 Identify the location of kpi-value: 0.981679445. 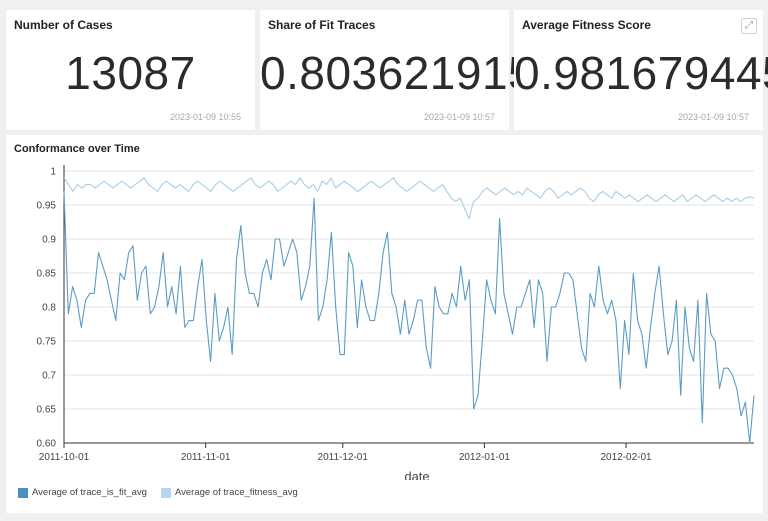
(641, 73).